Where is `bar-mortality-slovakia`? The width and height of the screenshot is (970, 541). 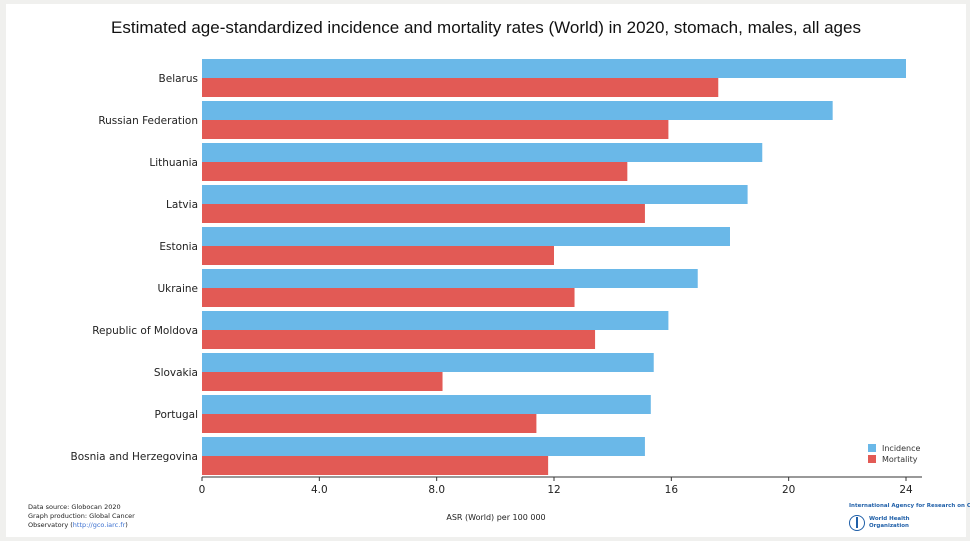 bar-mortality-slovakia is located at coordinates (322, 381).